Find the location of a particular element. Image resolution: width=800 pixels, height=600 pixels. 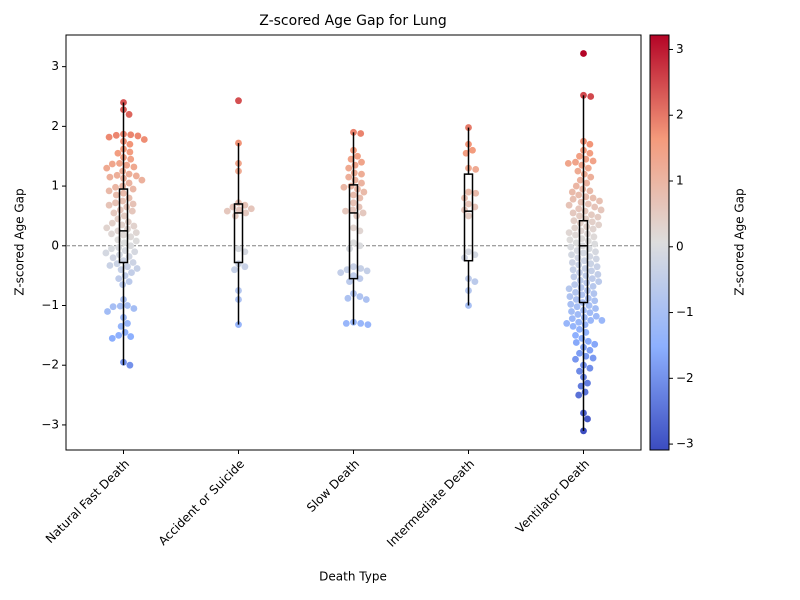

colorbar-tick-label: 0 is located at coordinates (680, 246).